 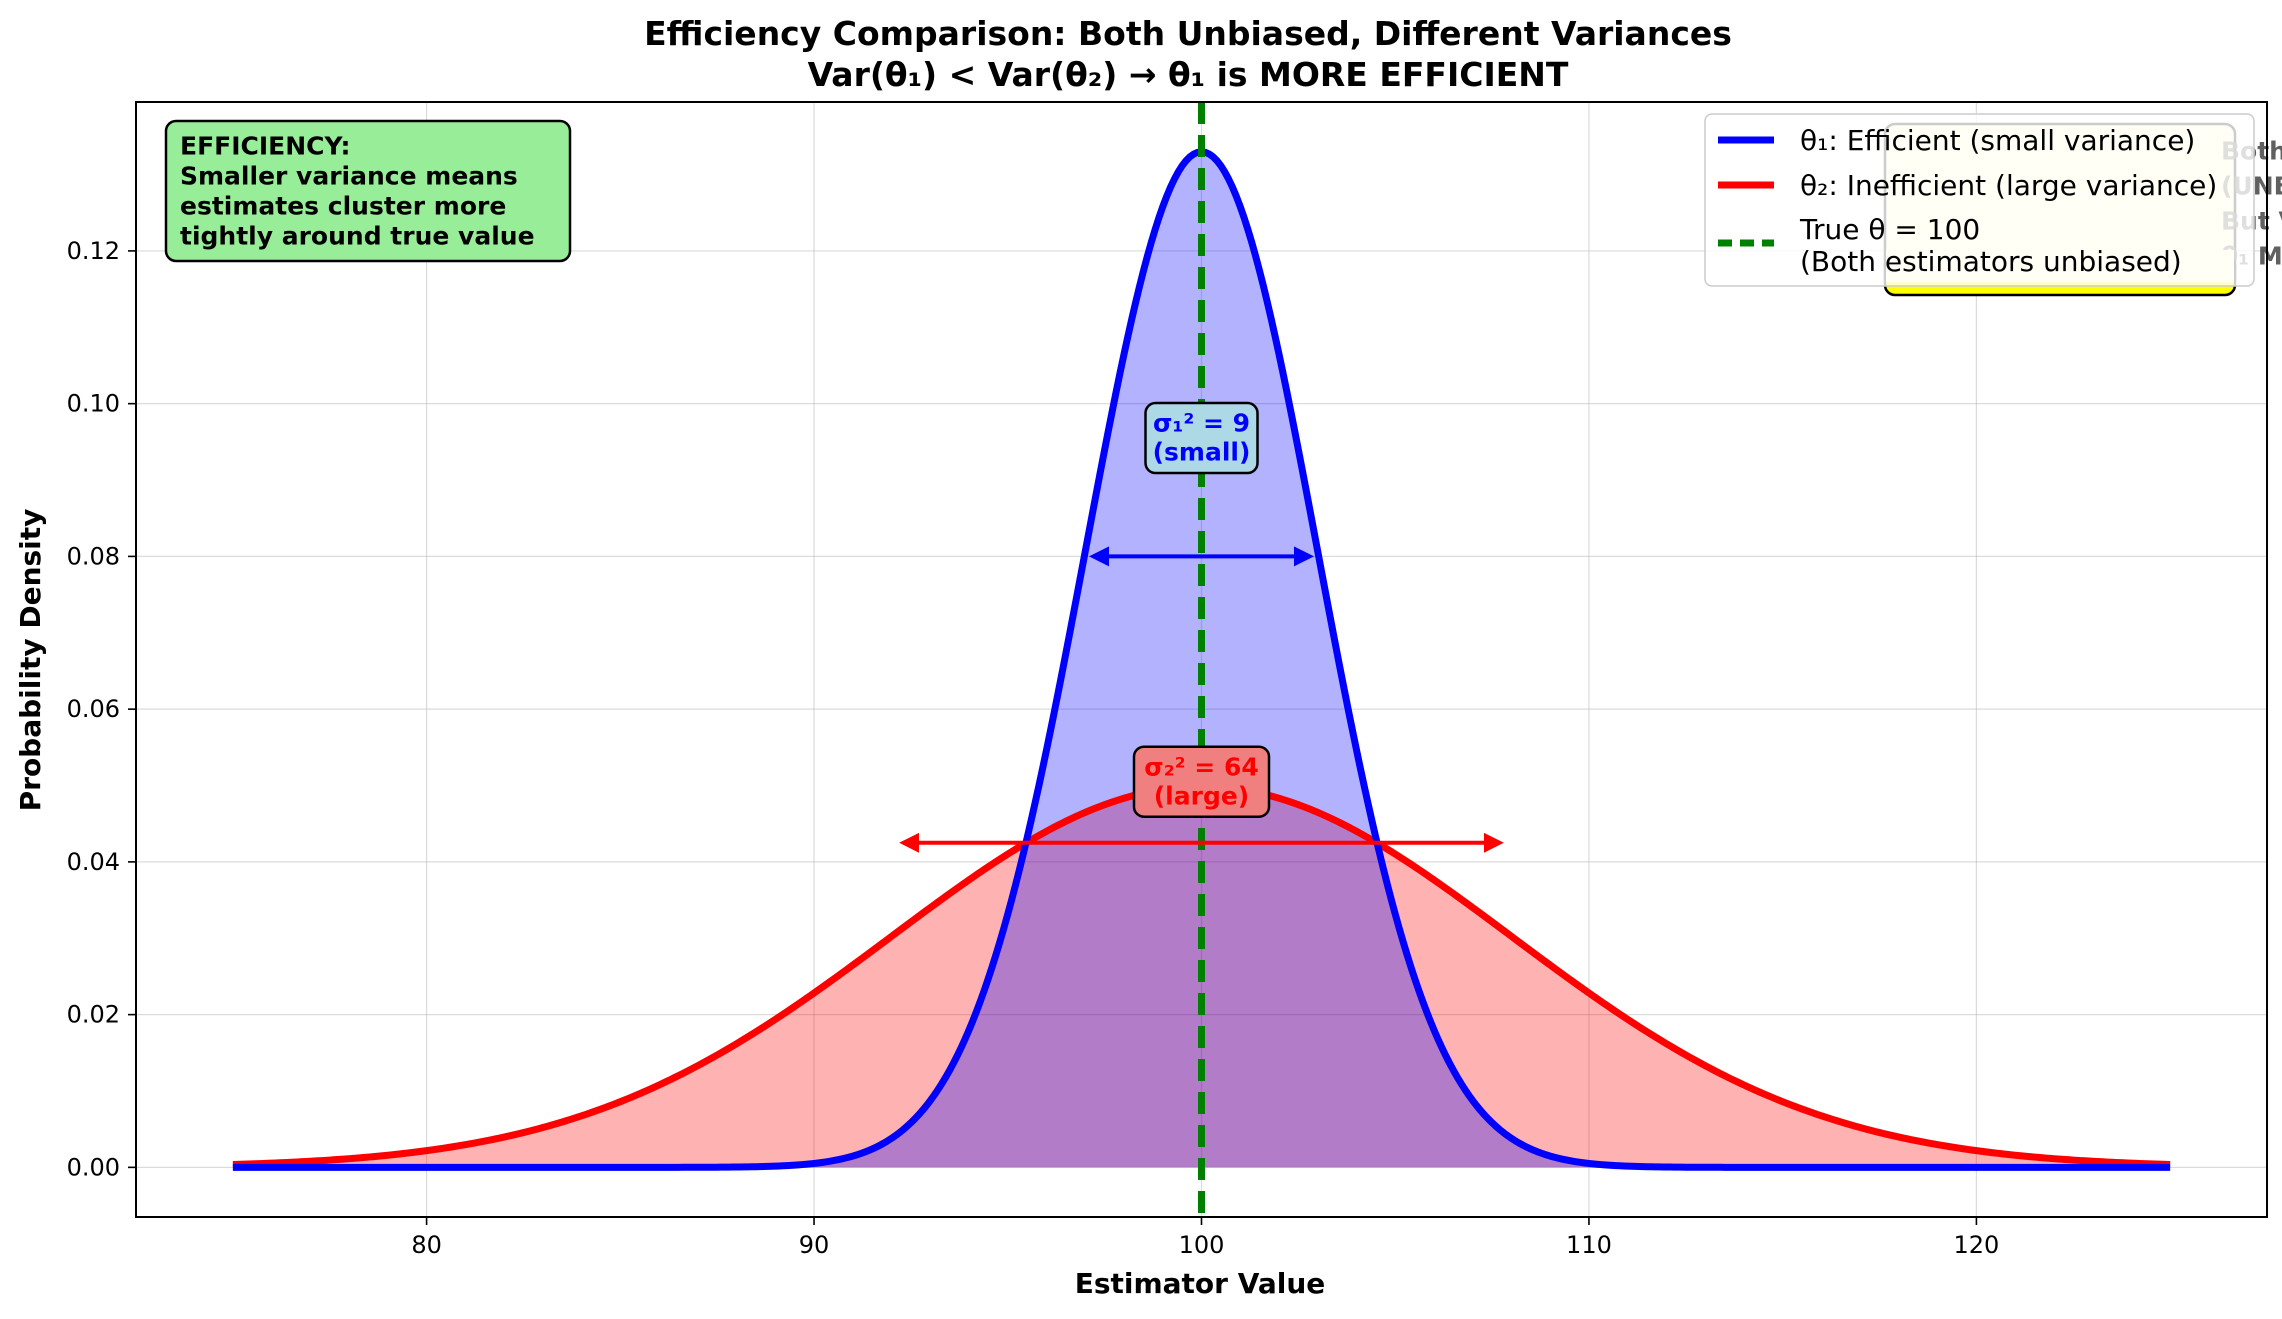 What do you see at coordinates (1977, 1245) in the screenshot?
I see `x-tick-label: 120` at bounding box center [1977, 1245].